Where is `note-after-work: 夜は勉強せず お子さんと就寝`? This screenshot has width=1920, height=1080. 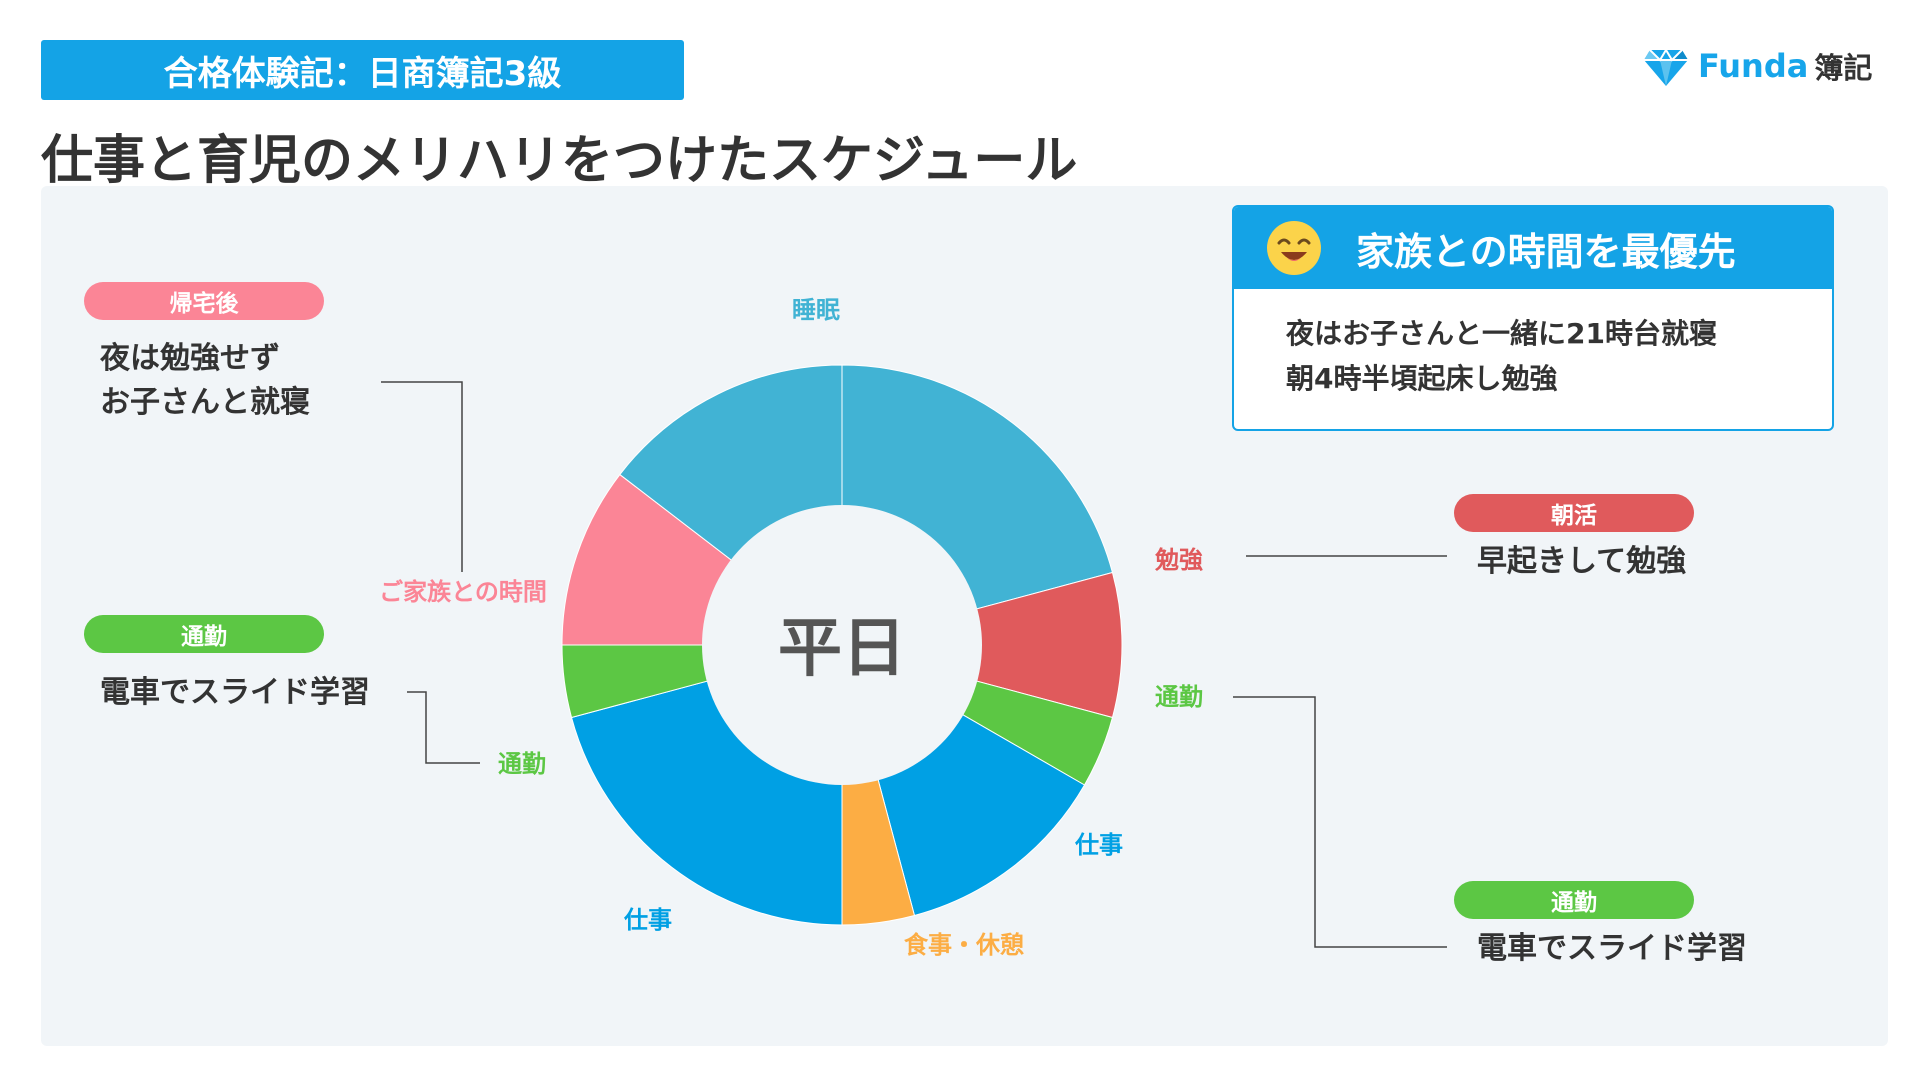
note-after-work: 夜は勉強せず お子さんと就寝 is located at coordinates (205, 381).